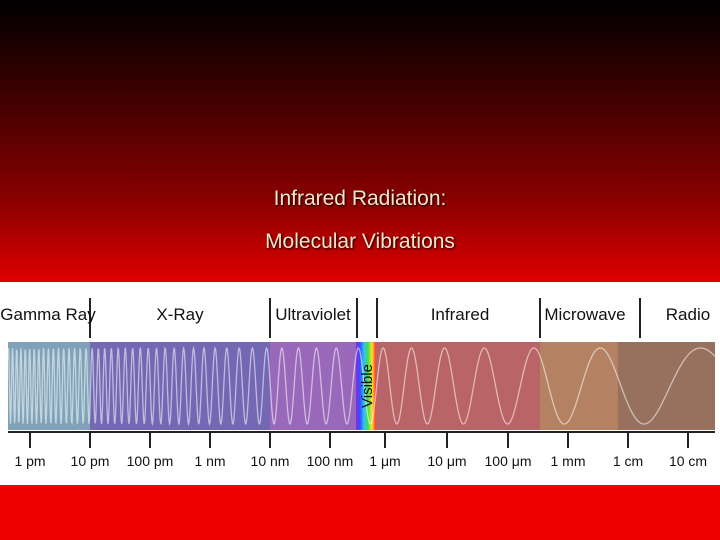 The width and height of the screenshot is (720, 540). Describe the element at coordinates (628, 461) in the screenshot. I see `scale-label: 1 cm` at that location.